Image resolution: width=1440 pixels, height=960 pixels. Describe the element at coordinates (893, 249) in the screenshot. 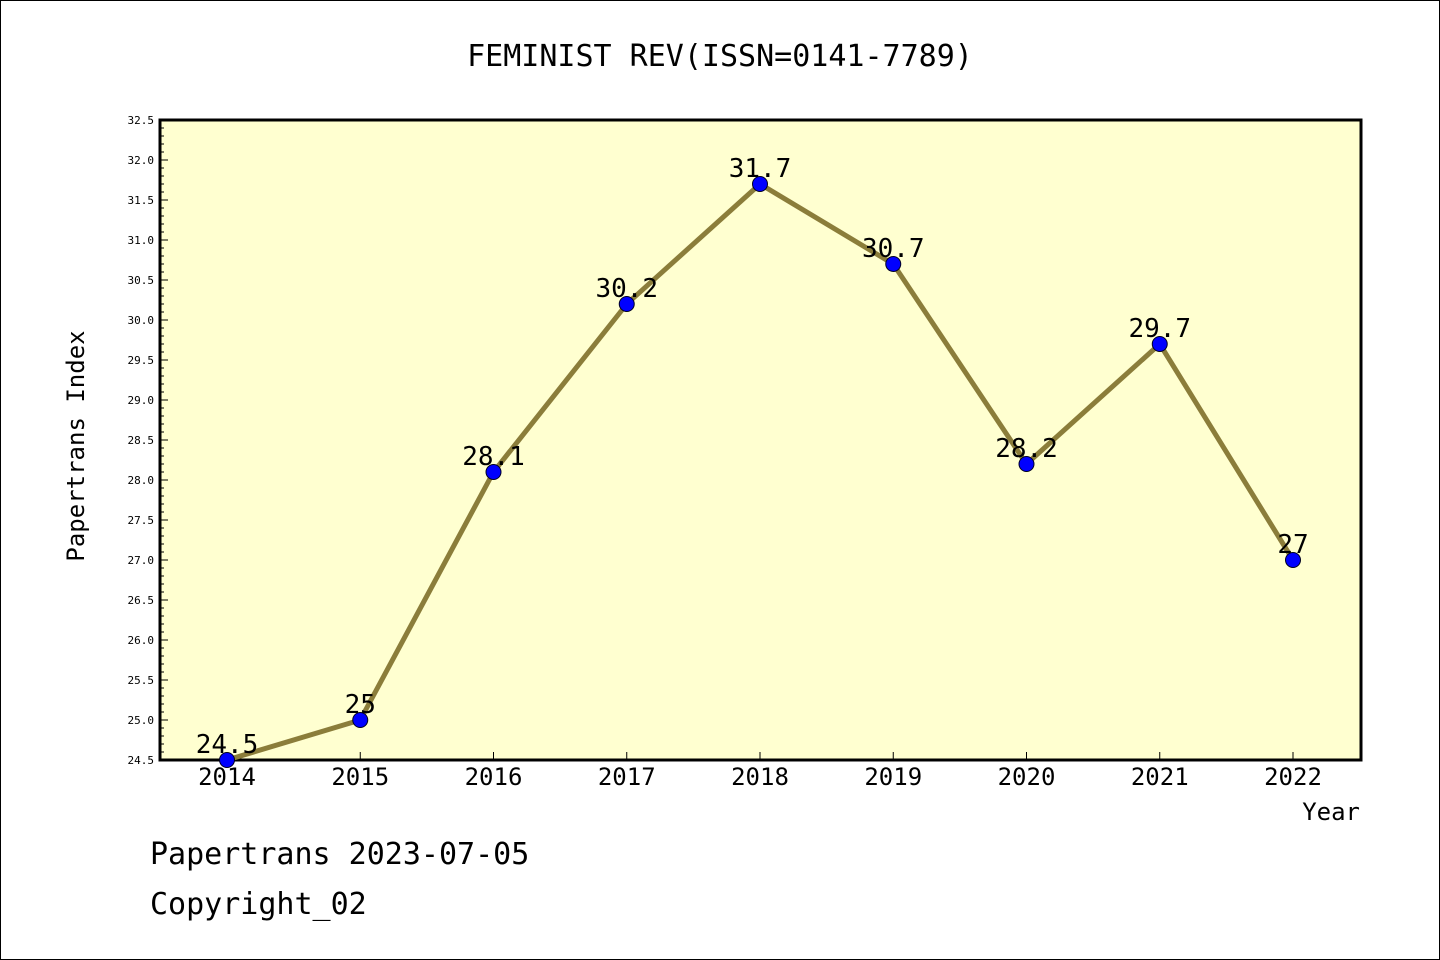

I see `data-label: 30.7` at that location.